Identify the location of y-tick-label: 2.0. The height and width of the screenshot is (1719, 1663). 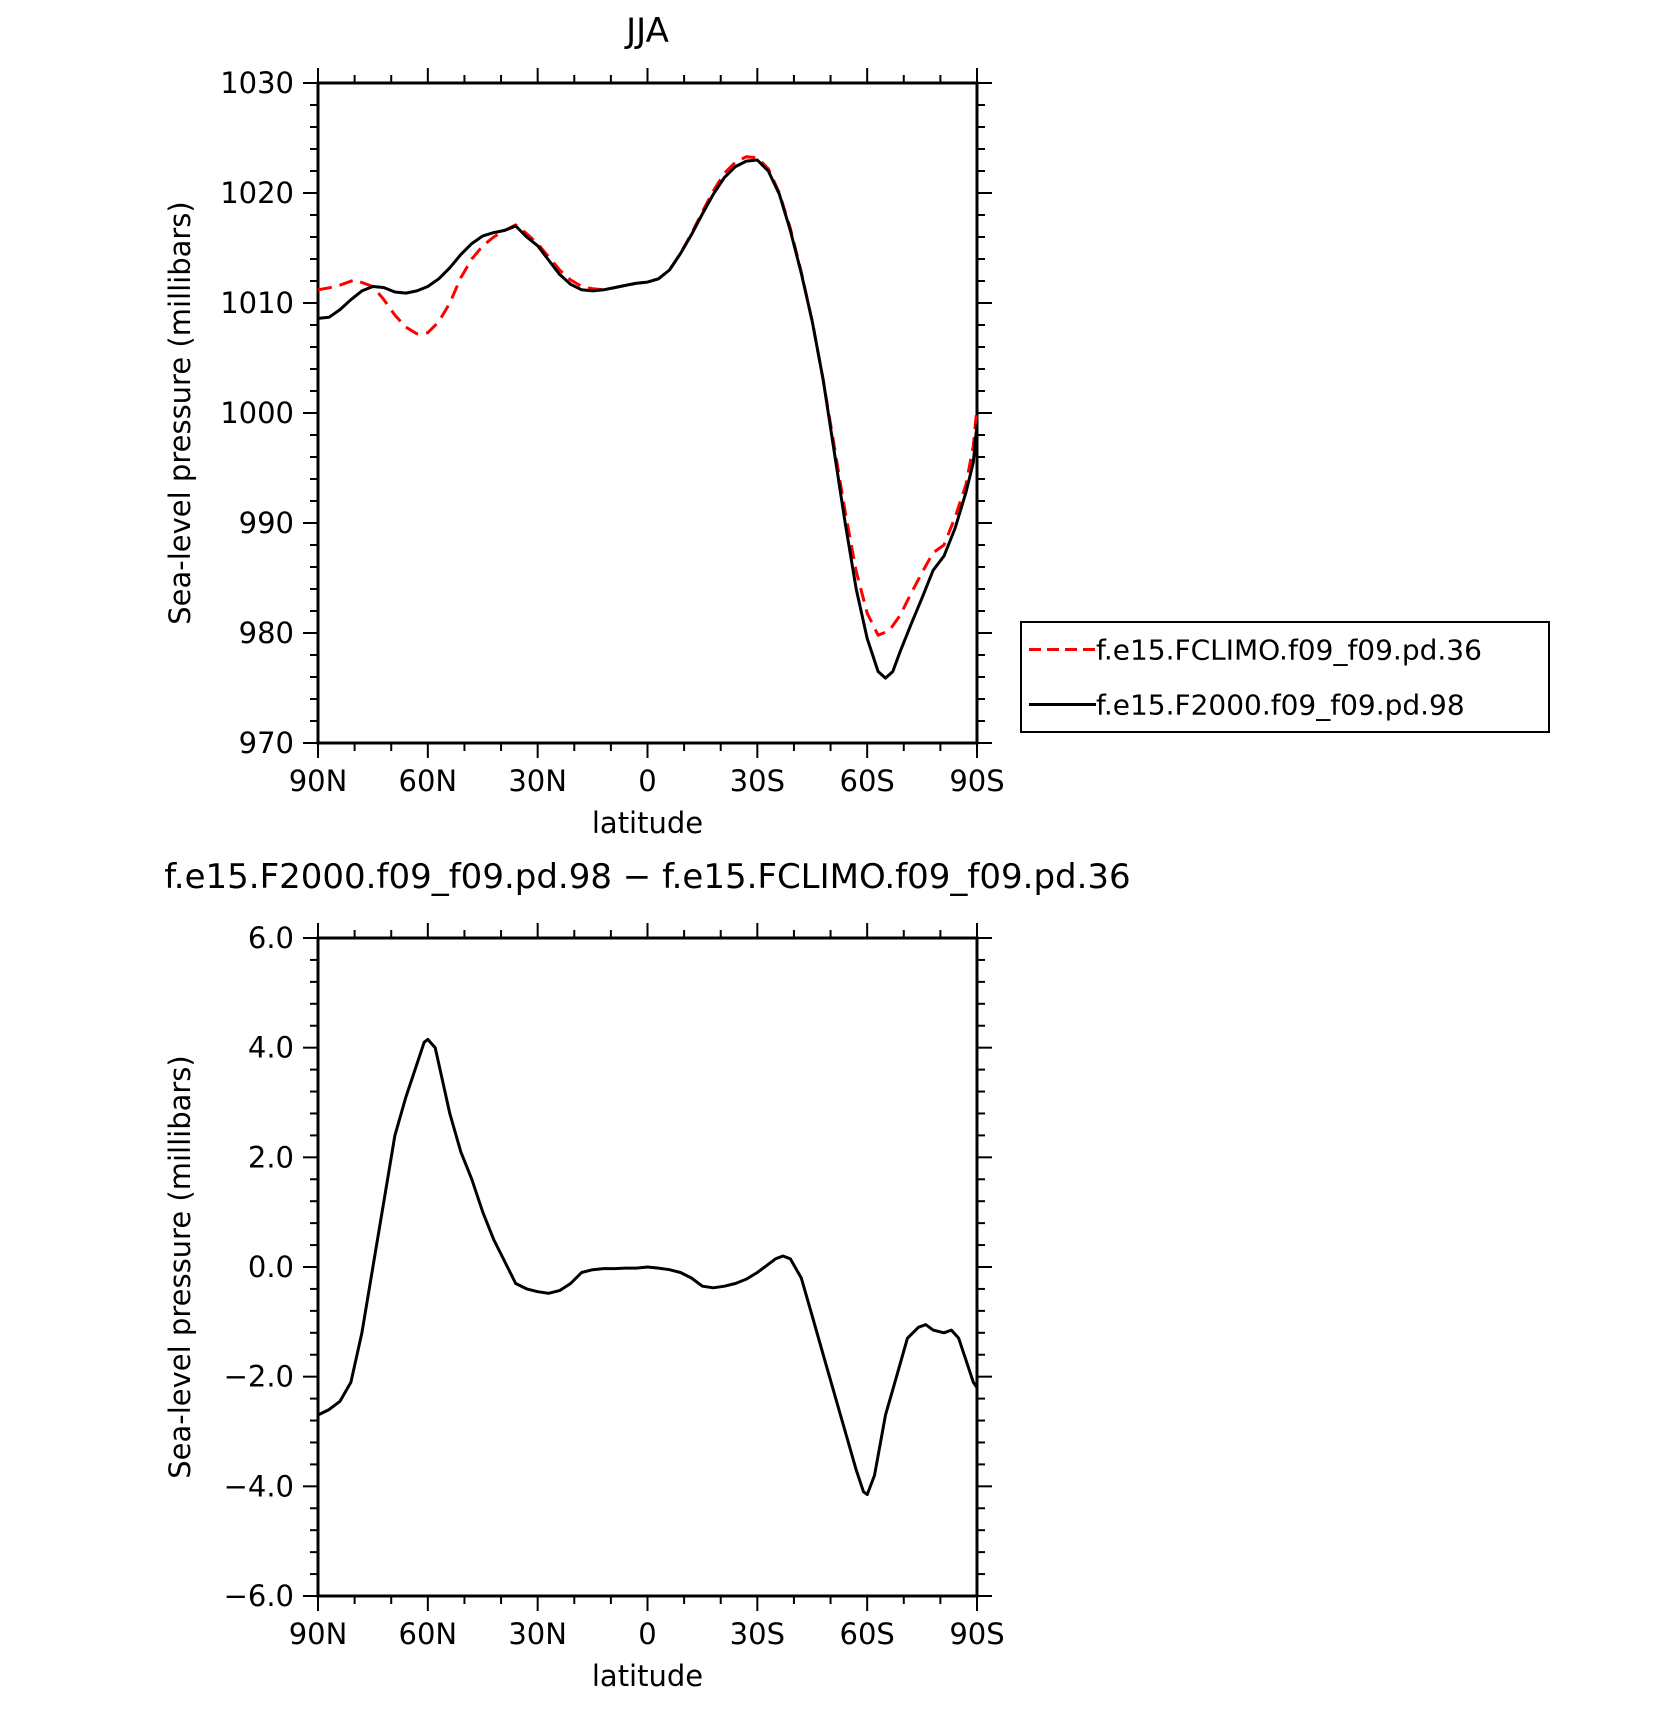
(271, 1157).